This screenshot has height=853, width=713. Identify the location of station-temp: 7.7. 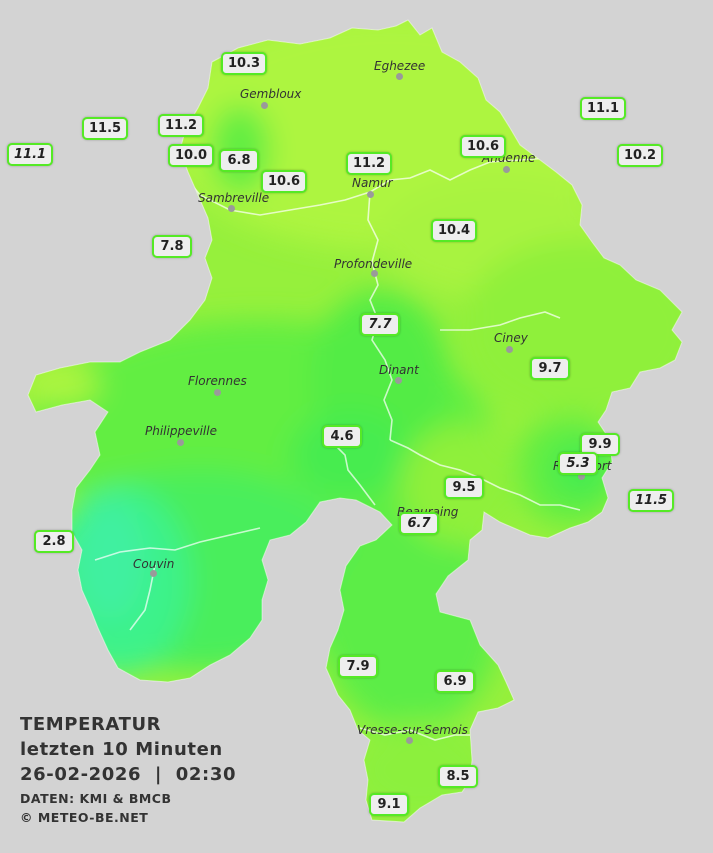
(380, 324).